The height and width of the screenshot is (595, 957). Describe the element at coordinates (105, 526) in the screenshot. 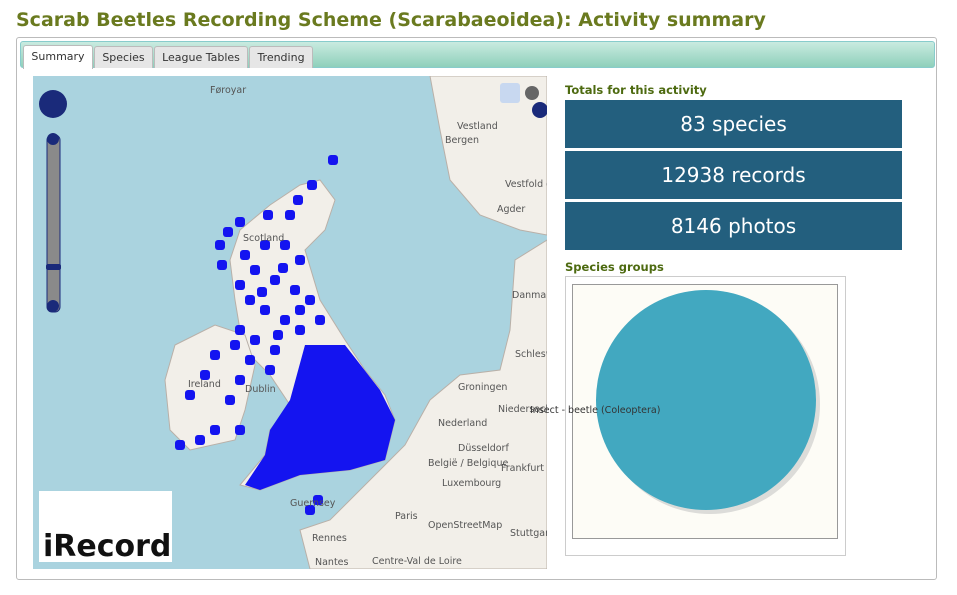

I see `logo-box` at that location.